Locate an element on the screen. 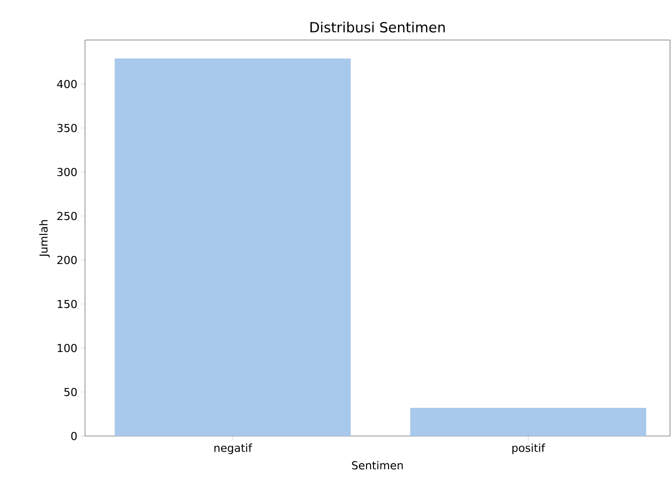  y-tick-label: 50 is located at coordinates (70, 392).